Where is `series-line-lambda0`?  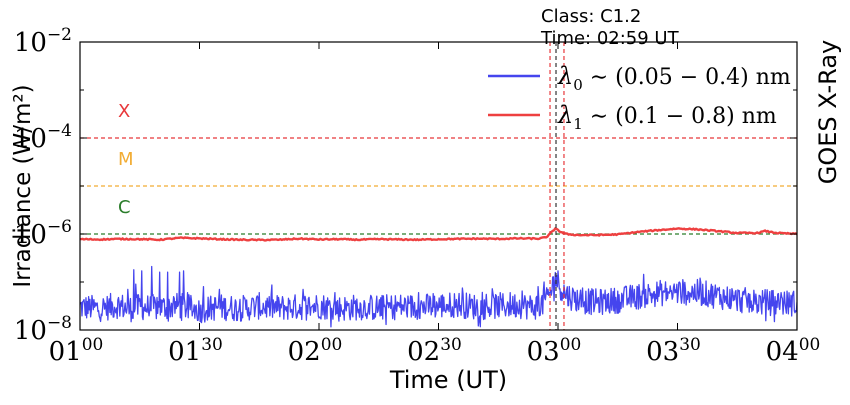 series-line-lambda0 is located at coordinates (438, 296).